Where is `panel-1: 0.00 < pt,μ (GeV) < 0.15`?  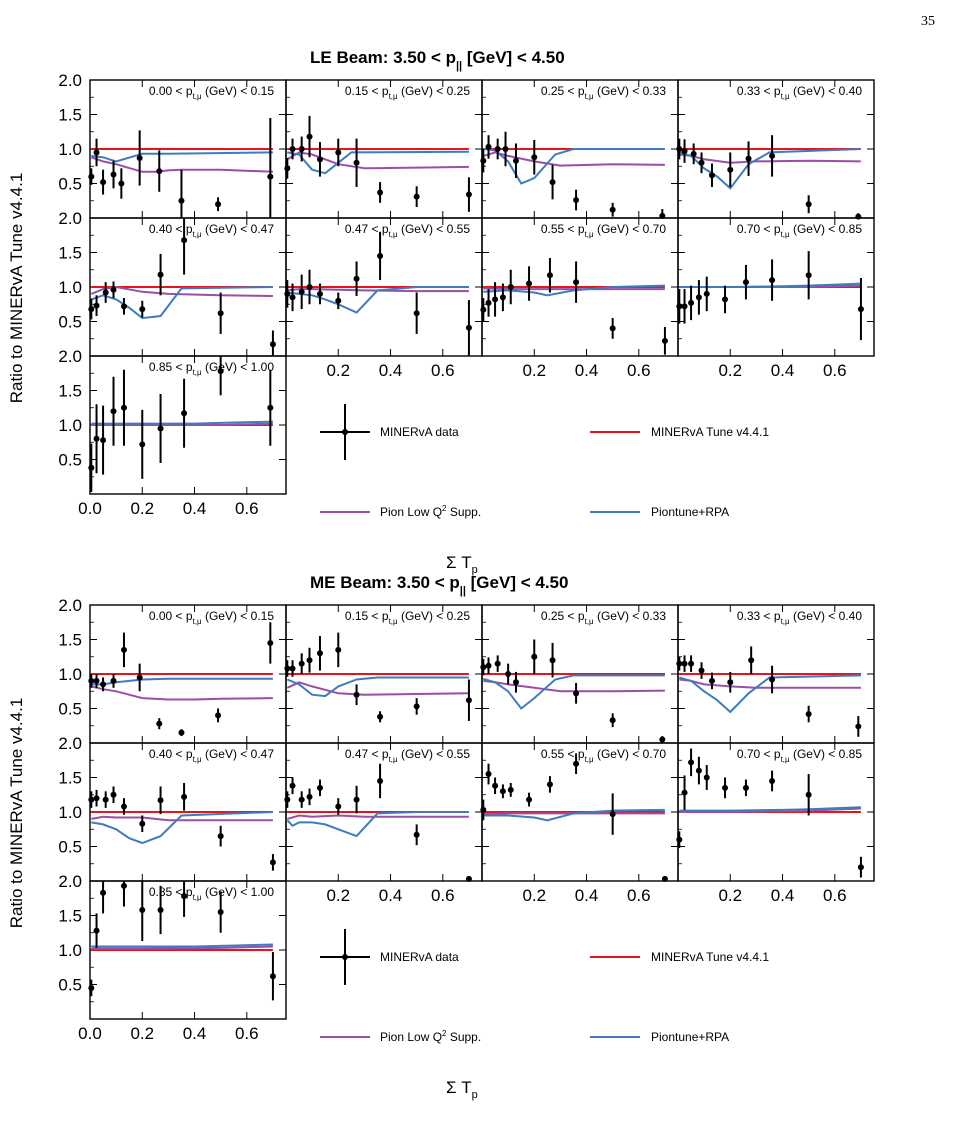 panel-1: 0.00 < pt,μ (GeV) < 0.15 is located at coordinates (187, 674).